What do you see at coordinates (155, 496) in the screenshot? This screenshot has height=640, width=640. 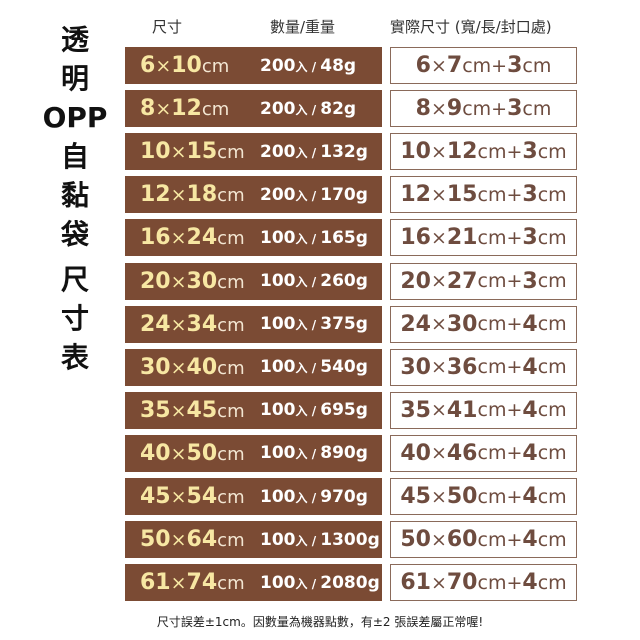 I see `size-width: 45` at bounding box center [155, 496].